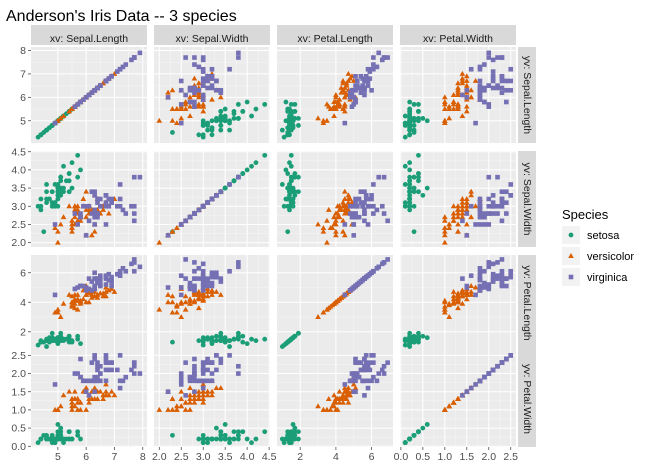 Image resolution: width=652 pixels, height=467 pixels. Describe the element at coordinates (458, 303) in the screenshot. I see `panel-Petal.Length-vs-Petal.Width` at that location.